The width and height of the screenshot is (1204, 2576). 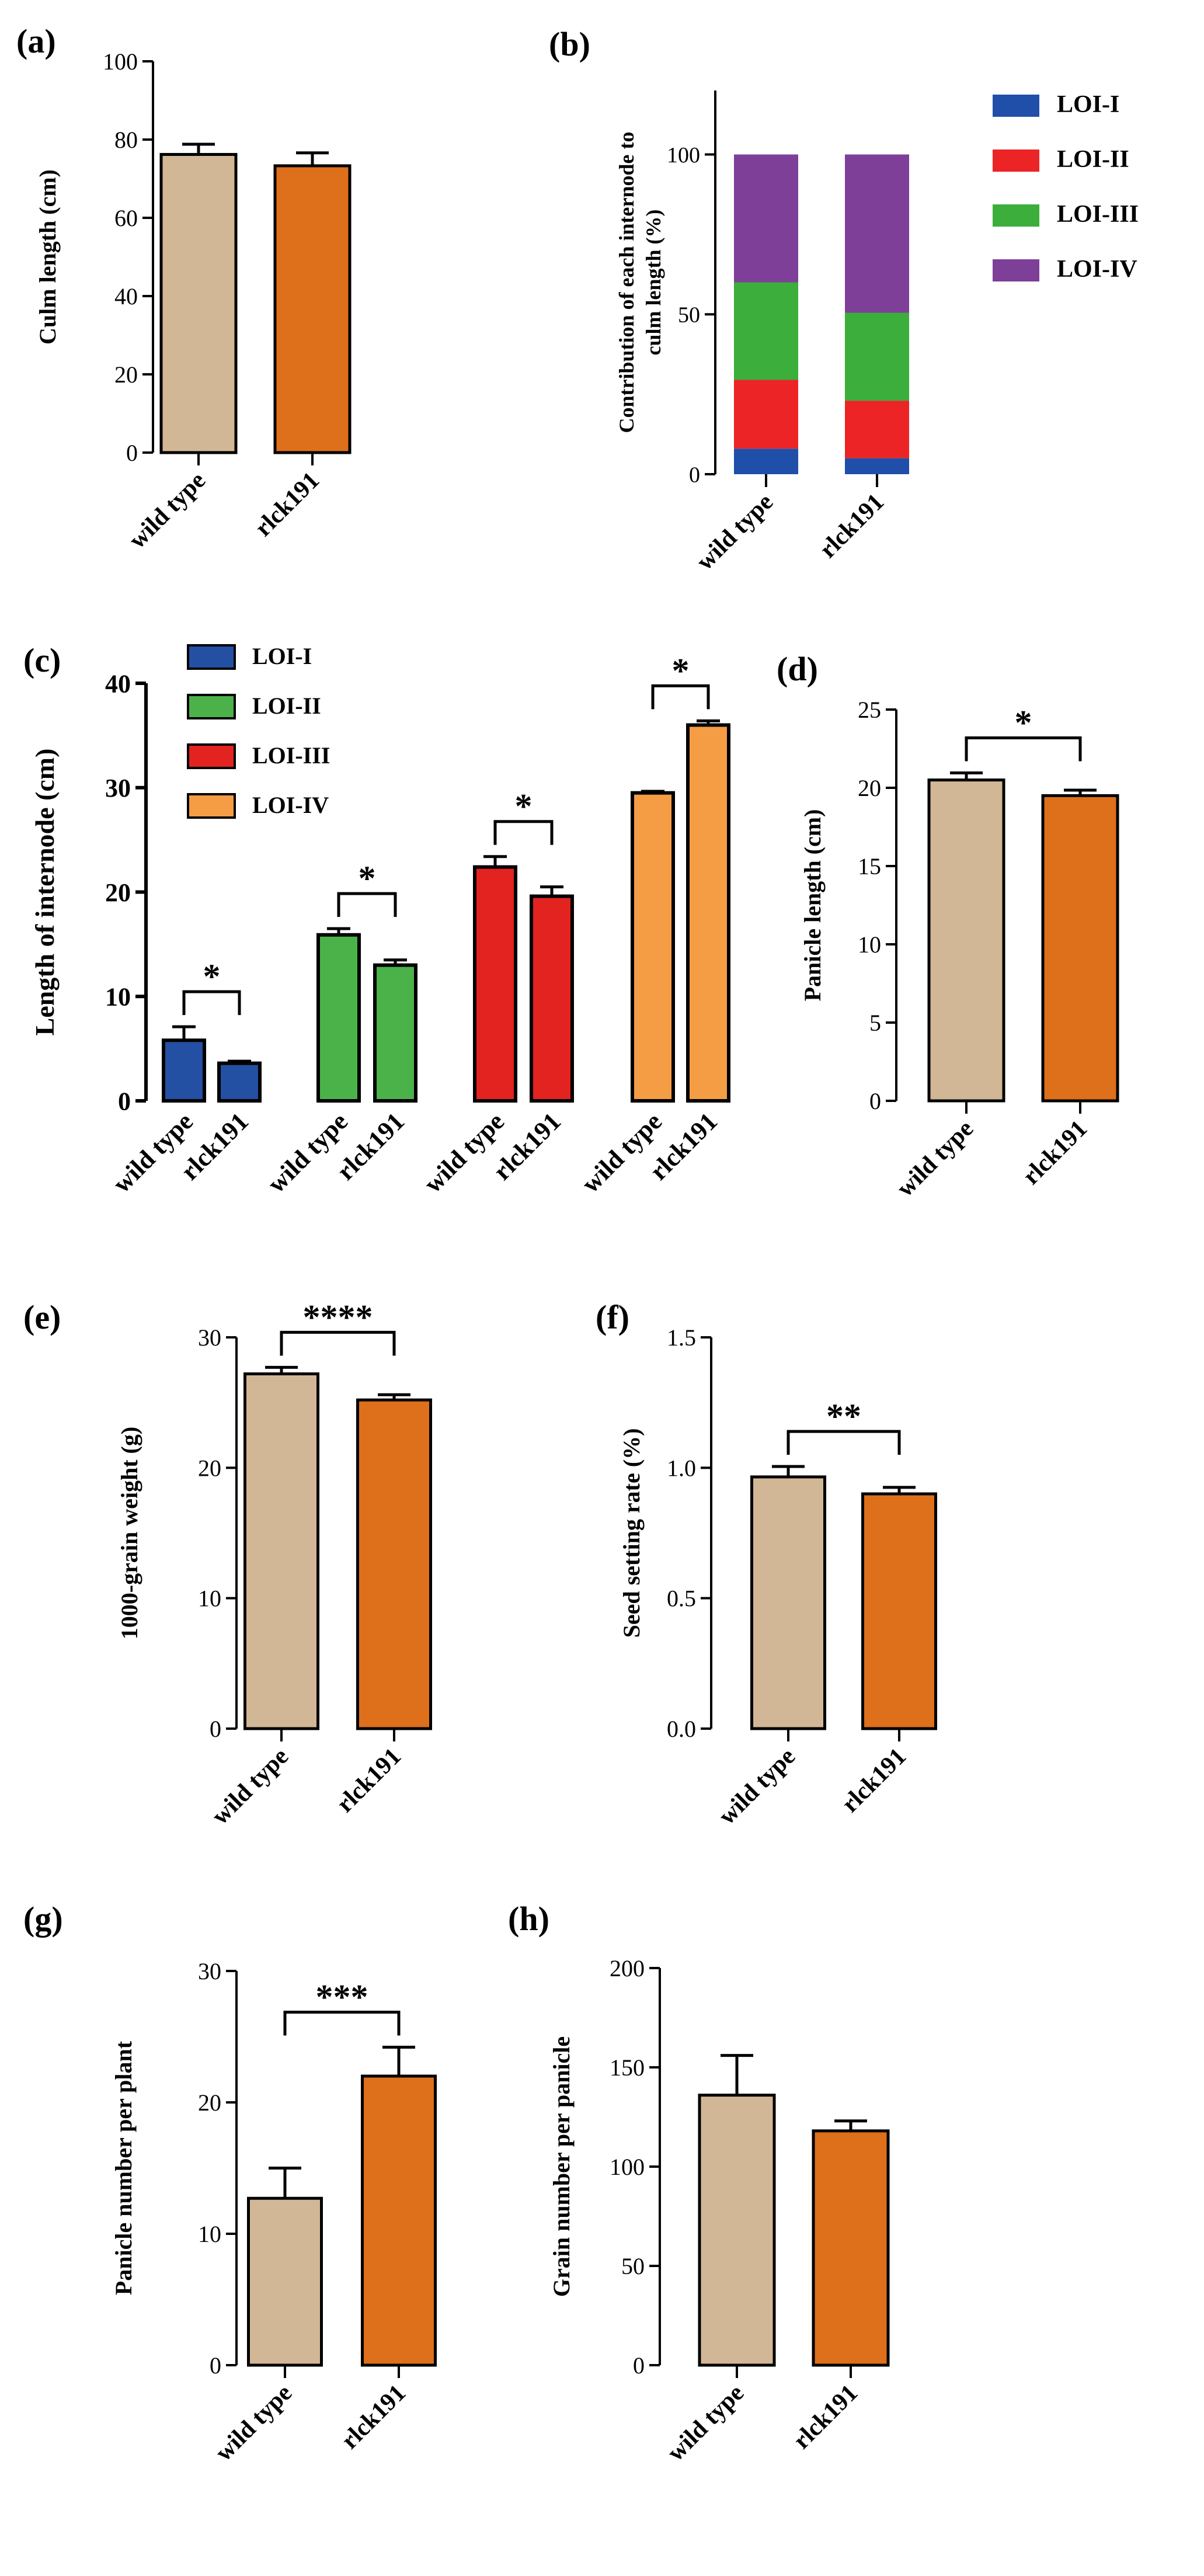 What do you see at coordinates (43, 1919) in the screenshot?
I see `panel-label: (g)` at bounding box center [43, 1919].